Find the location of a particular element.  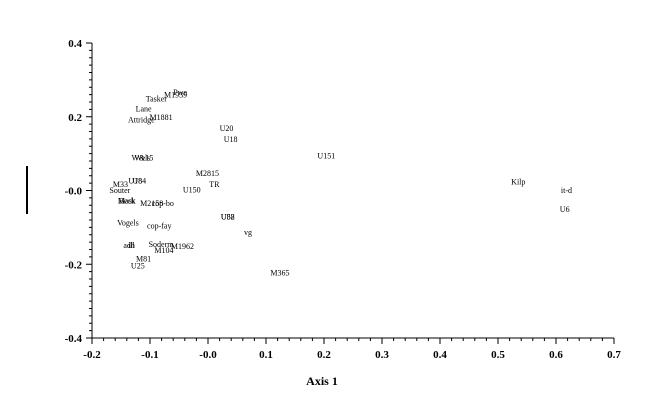

point-label: Vogels is located at coordinates (128, 223).